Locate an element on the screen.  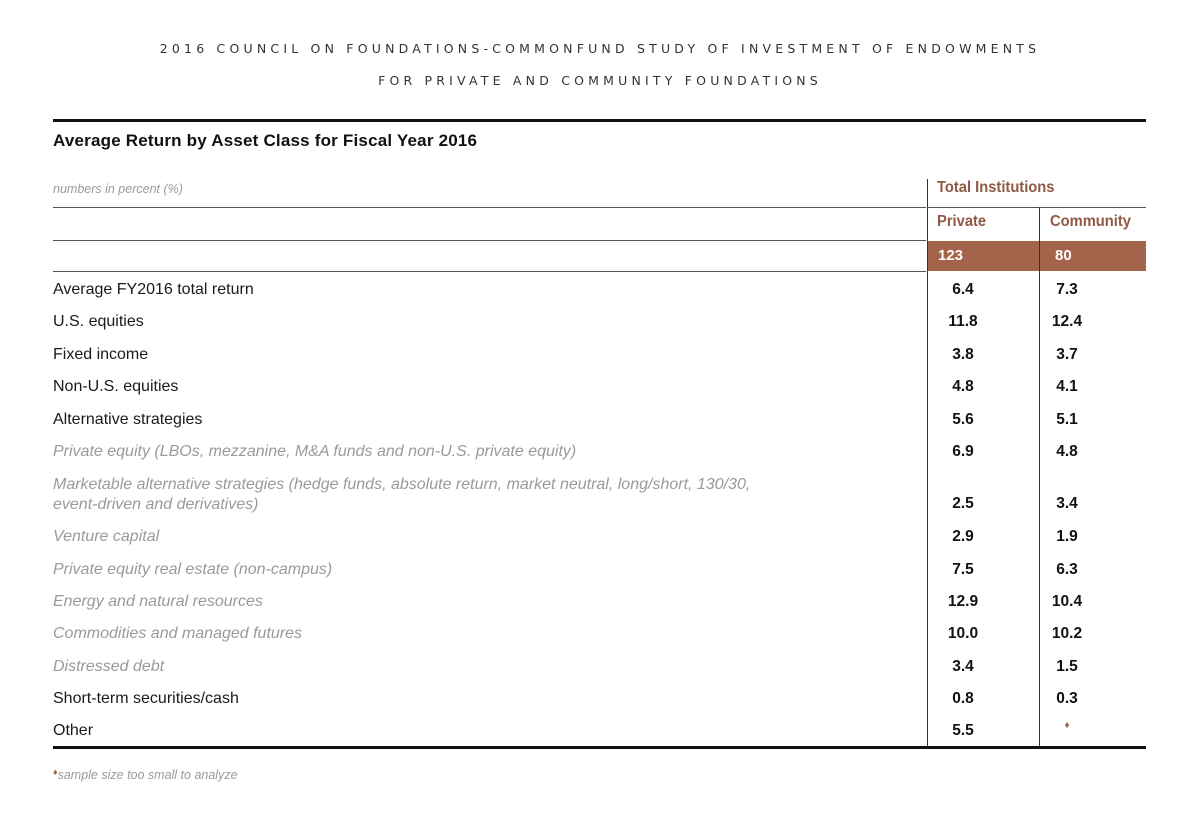
row-label: Other is located at coordinates (443, 731).